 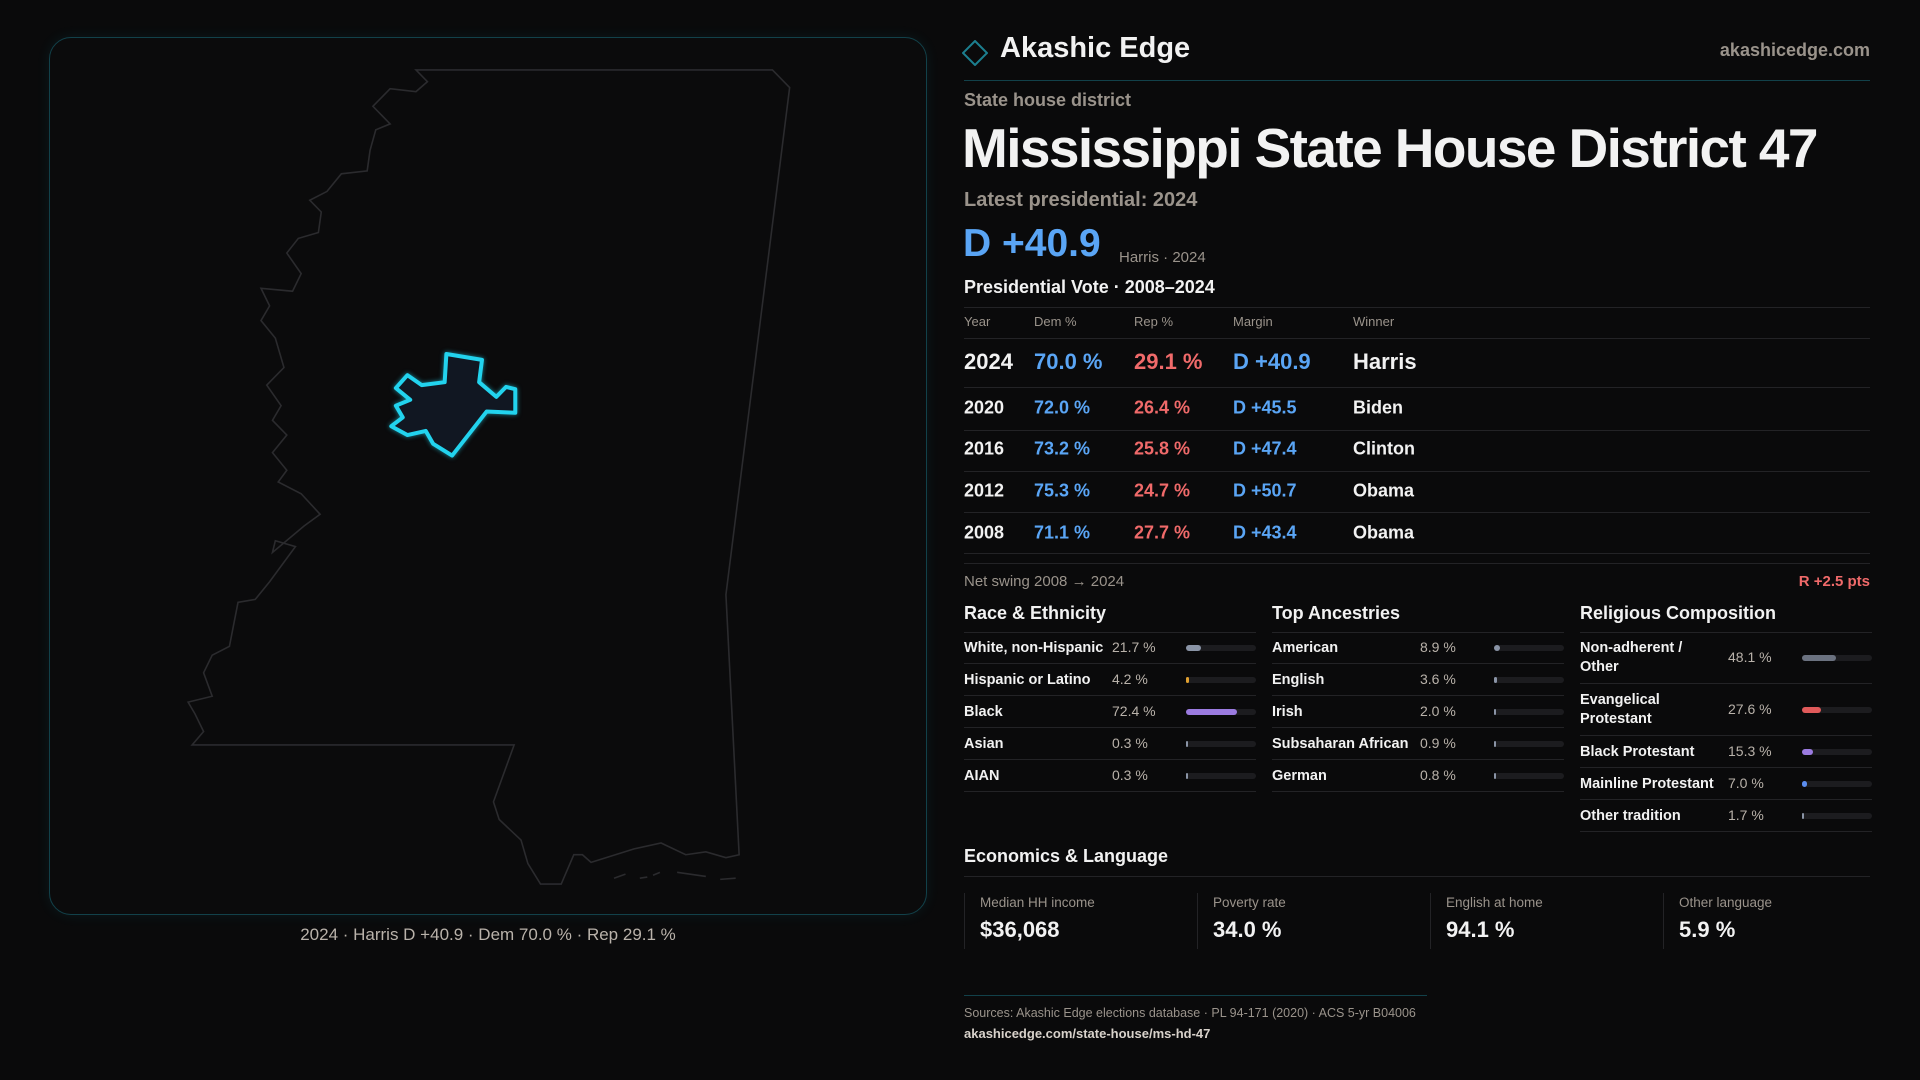 I want to click on demographic-value: 0.8 %, so click(x=1438, y=775).